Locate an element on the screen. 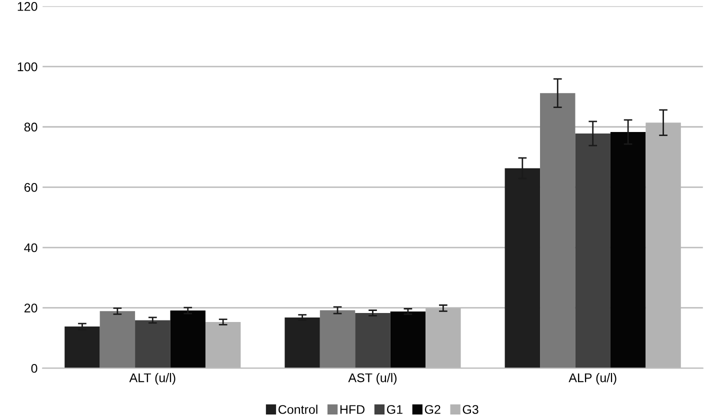 This screenshot has width=710, height=416. legend-label: G2 is located at coordinates (432, 409).